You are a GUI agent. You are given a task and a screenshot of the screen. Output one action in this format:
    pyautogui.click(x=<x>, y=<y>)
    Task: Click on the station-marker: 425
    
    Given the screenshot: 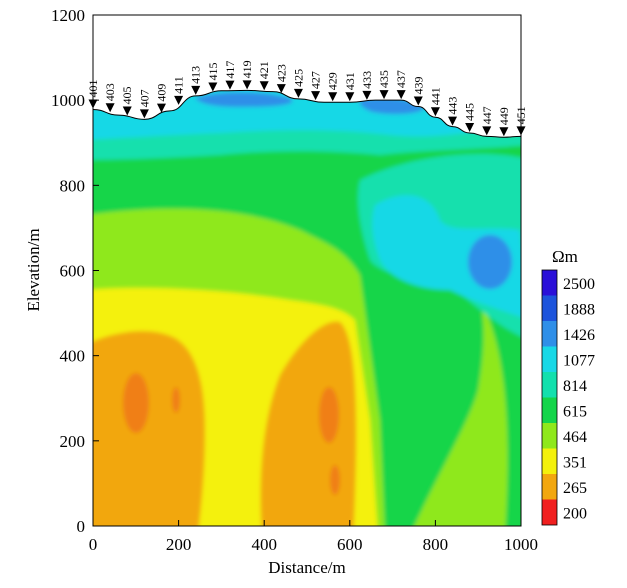 What is the action you would take?
    pyautogui.click(x=298, y=83)
    